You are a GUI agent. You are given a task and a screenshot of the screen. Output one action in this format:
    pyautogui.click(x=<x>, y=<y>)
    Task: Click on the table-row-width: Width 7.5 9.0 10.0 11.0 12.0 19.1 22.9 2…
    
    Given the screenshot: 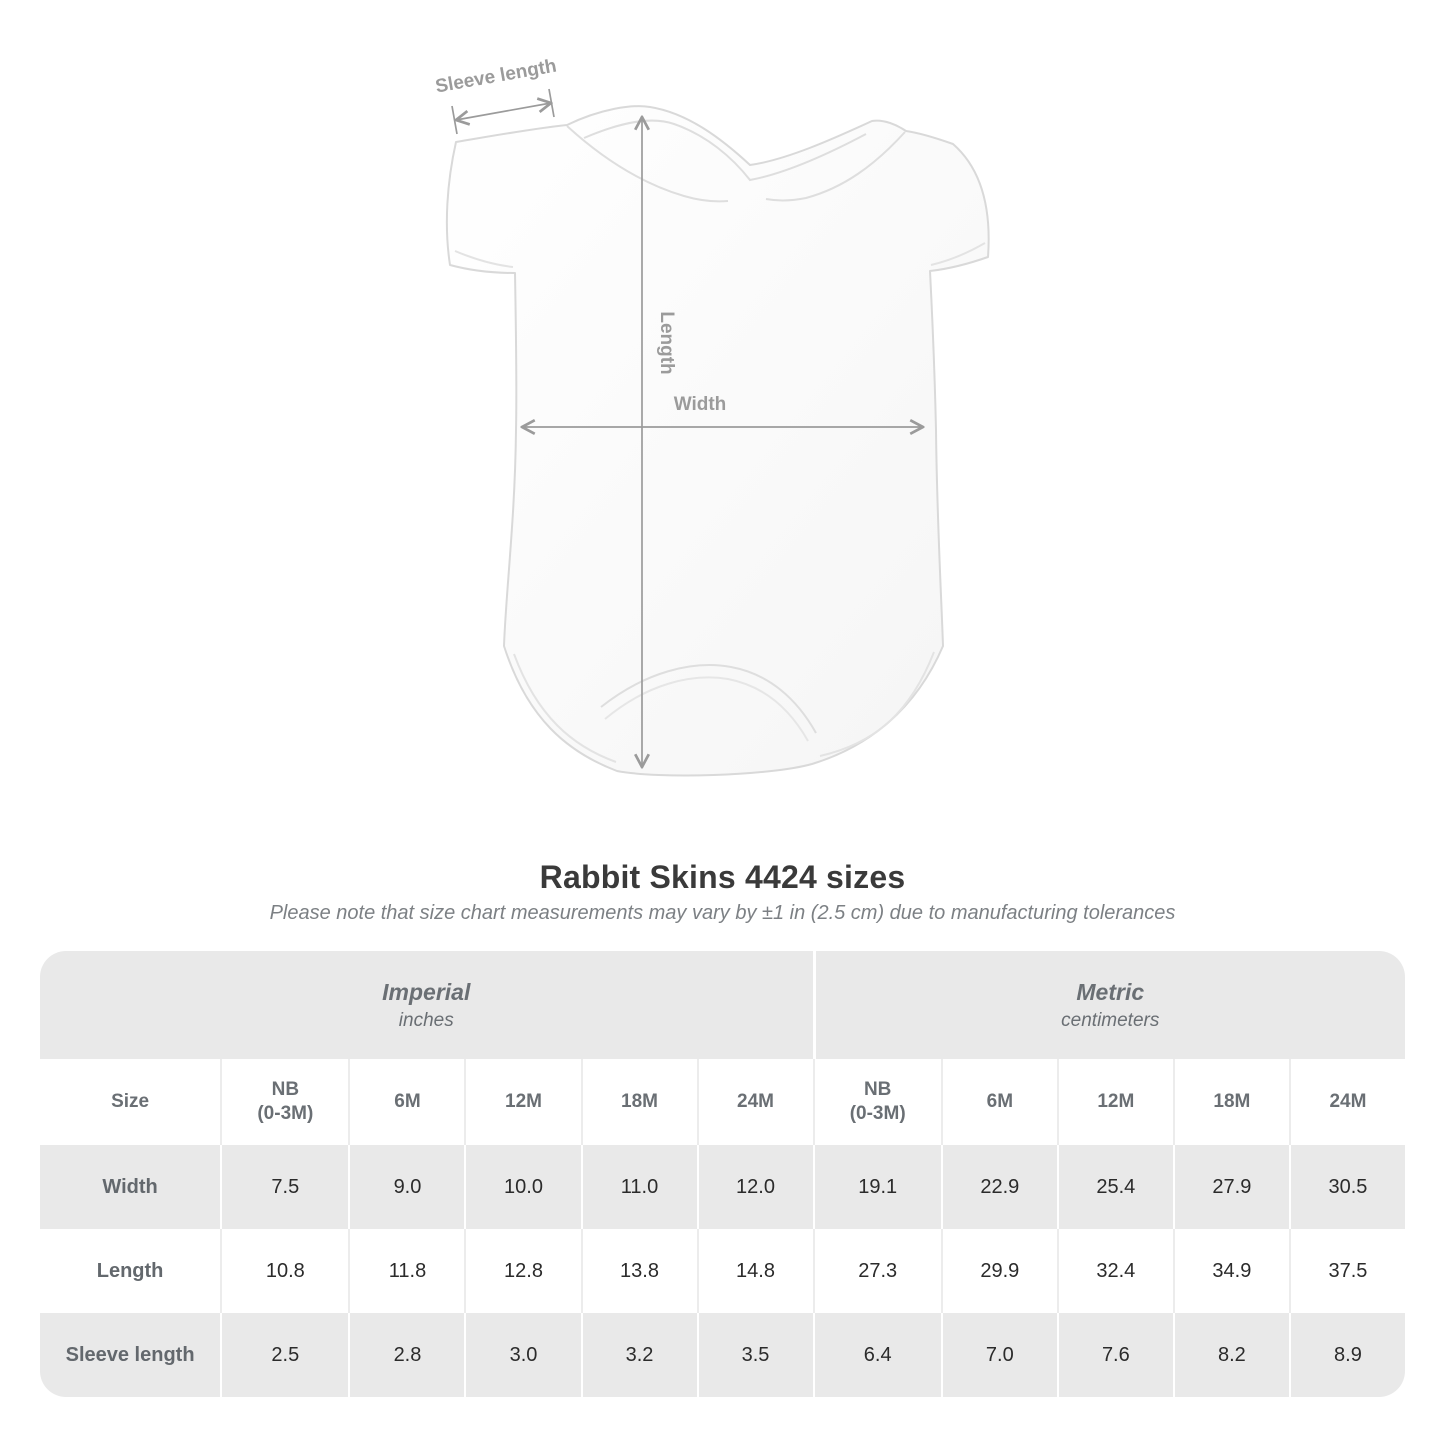 What is the action you would take?
    pyautogui.click(x=722, y=1187)
    